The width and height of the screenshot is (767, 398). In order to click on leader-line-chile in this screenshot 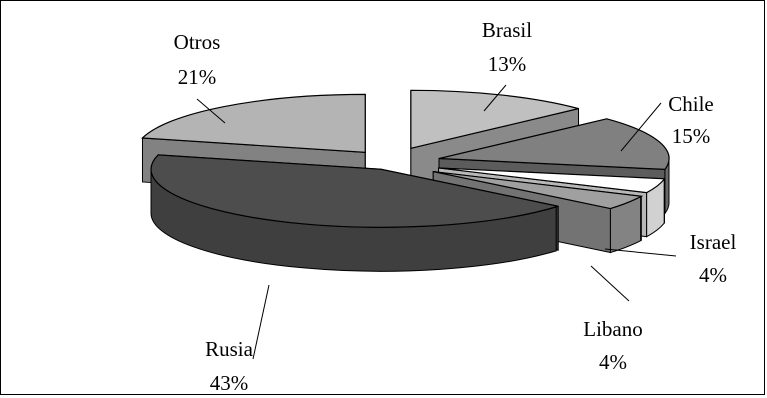, I will do `click(641, 127)`.